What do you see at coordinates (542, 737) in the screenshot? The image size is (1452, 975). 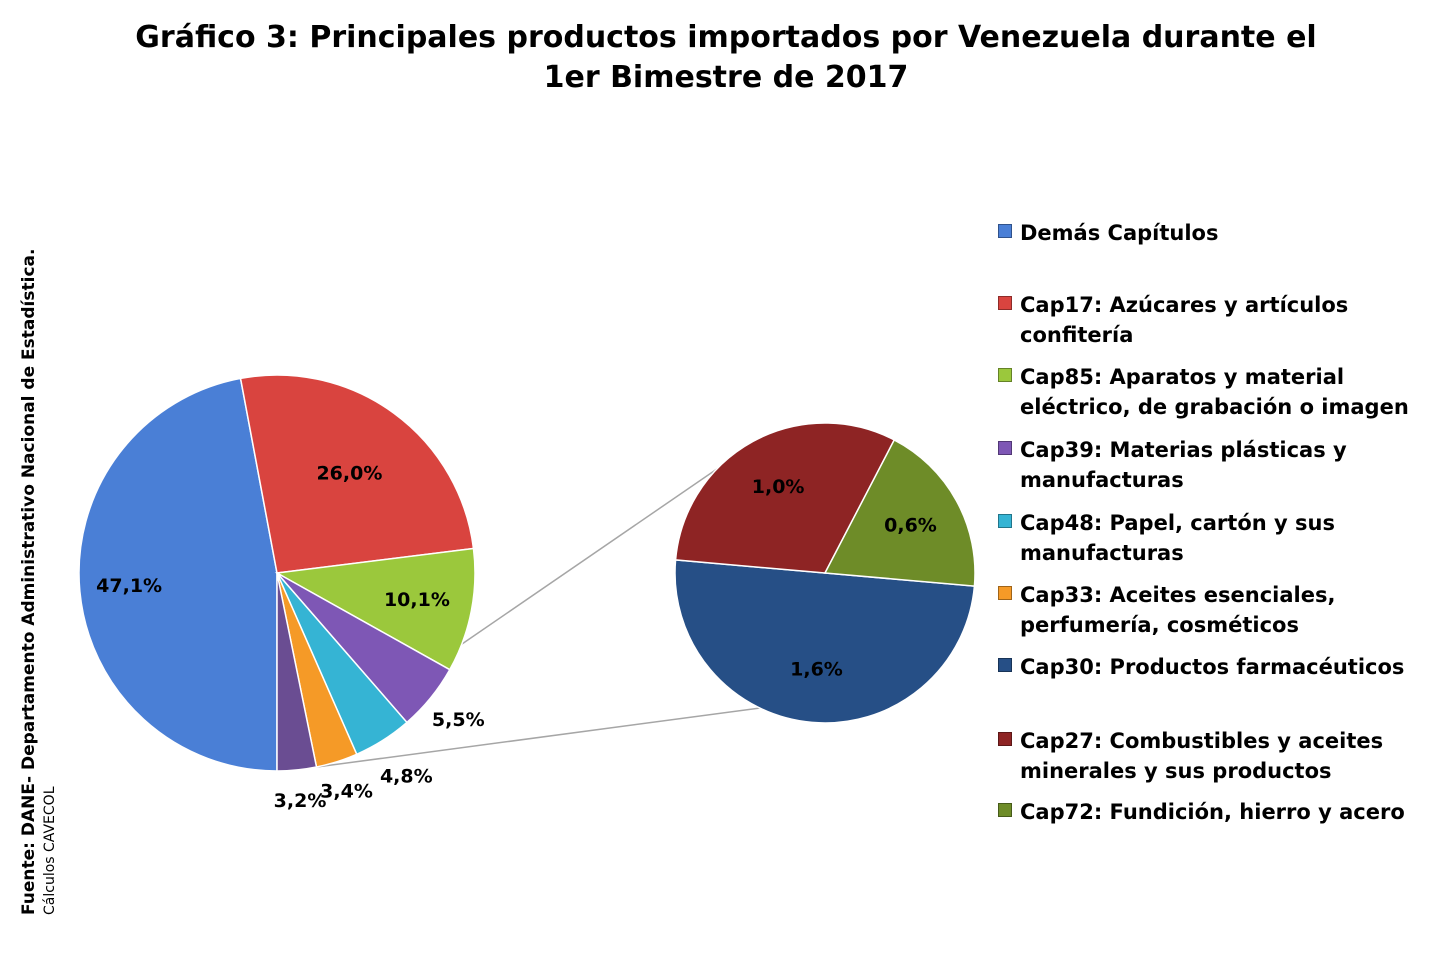 I see `connector-line-bottom` at bounding box center [542, 737].